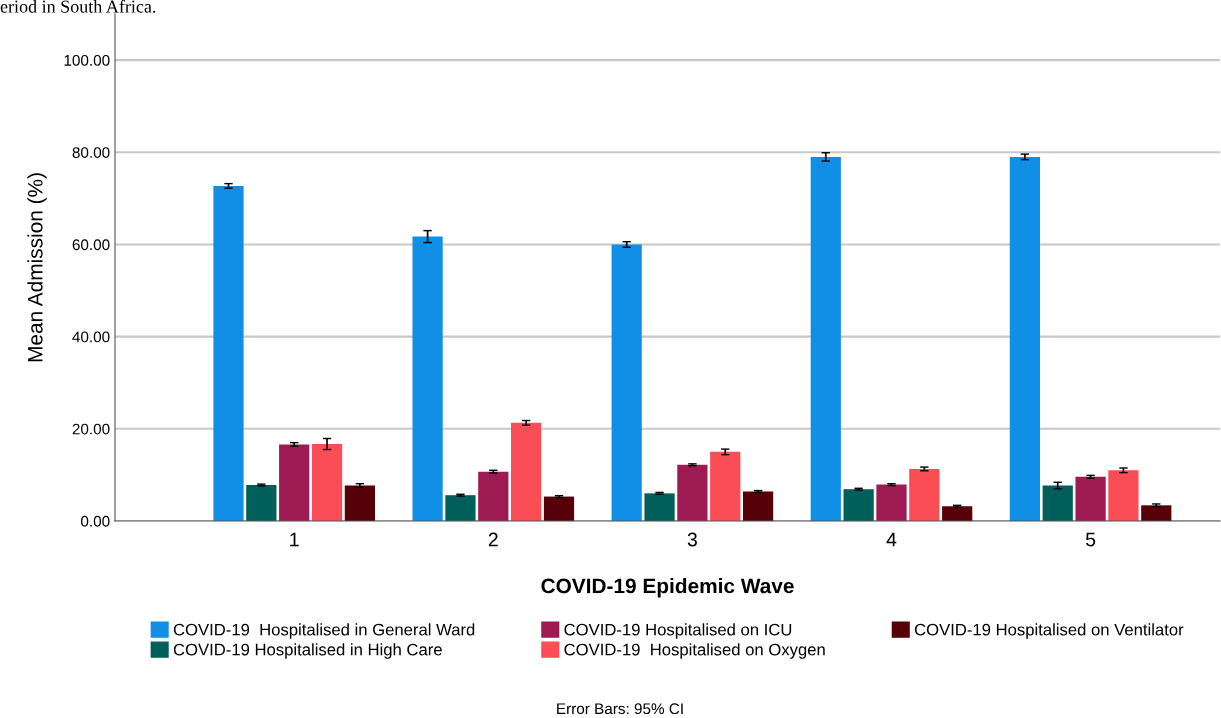 Image resolution: width=1221 pixels, height=718 pixels. What do you see at coordinates (91, 429) in the screenshot?
I see `y-tick-label: 20.00` at bounding box center [91, 429].